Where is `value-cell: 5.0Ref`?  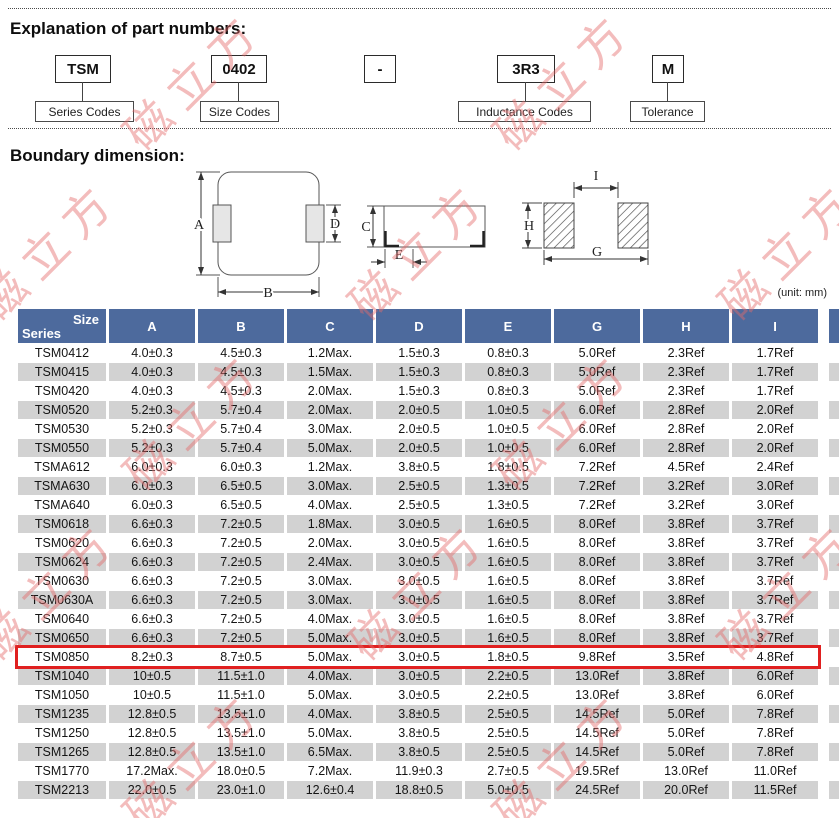
value-cell: 5.0Ref is located at coordinates (597, 372).